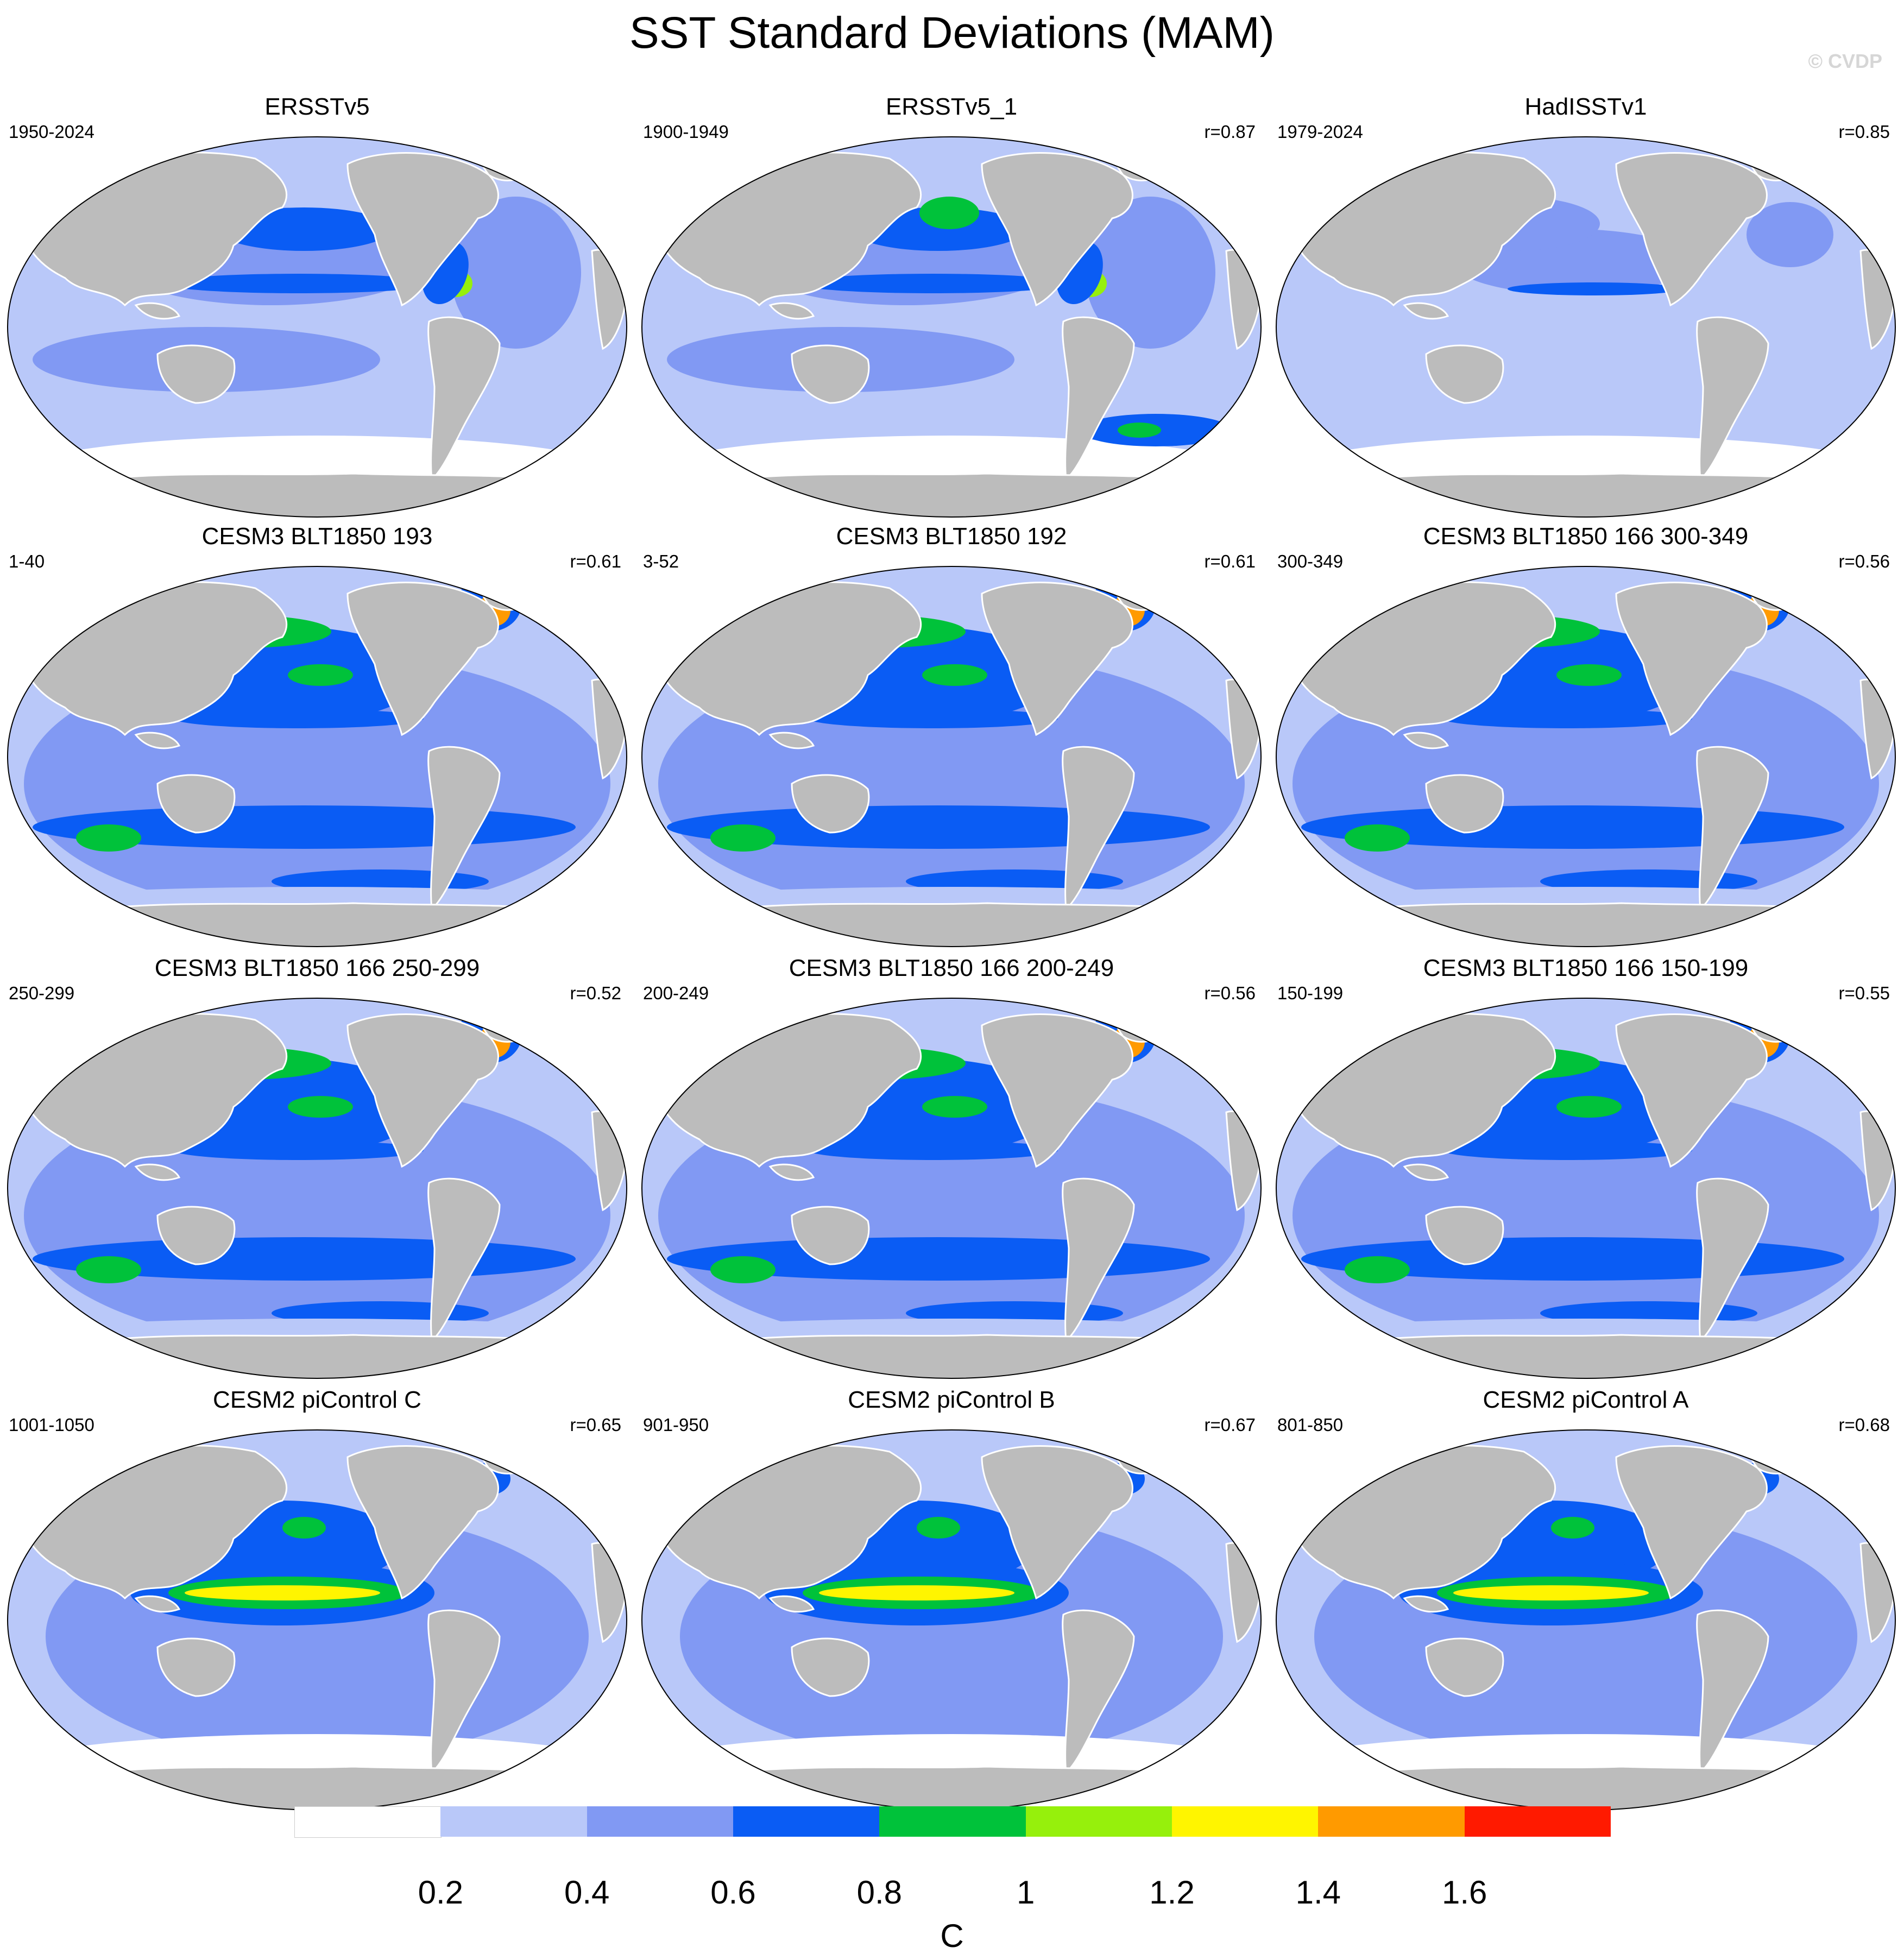 The width and height of the screenshot is (1904, 1960). Describe the element at coordinates (1845, 61) in the screenshot. I see `watermark: © CVDP` at that location.